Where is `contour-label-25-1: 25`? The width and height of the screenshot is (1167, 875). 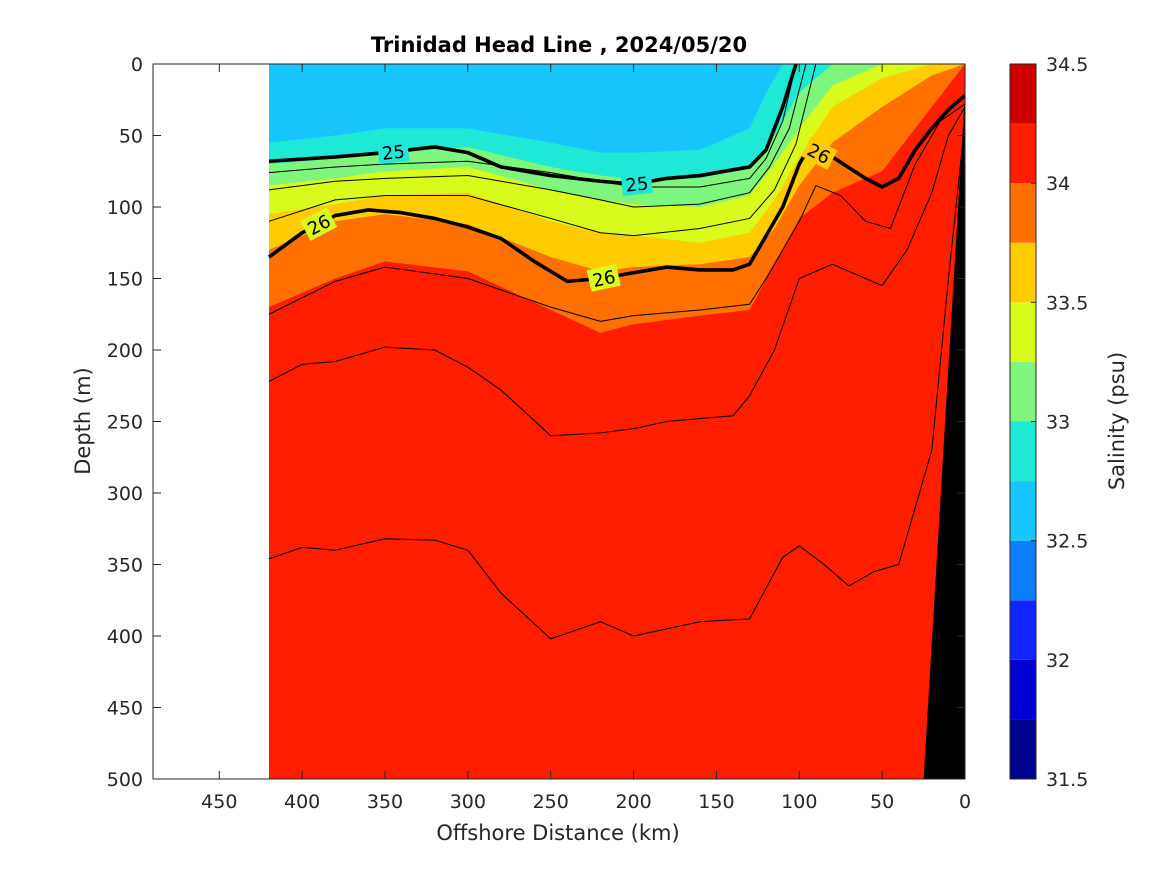
contour-label-25-1: 25 is located at coordinates (637, 184).